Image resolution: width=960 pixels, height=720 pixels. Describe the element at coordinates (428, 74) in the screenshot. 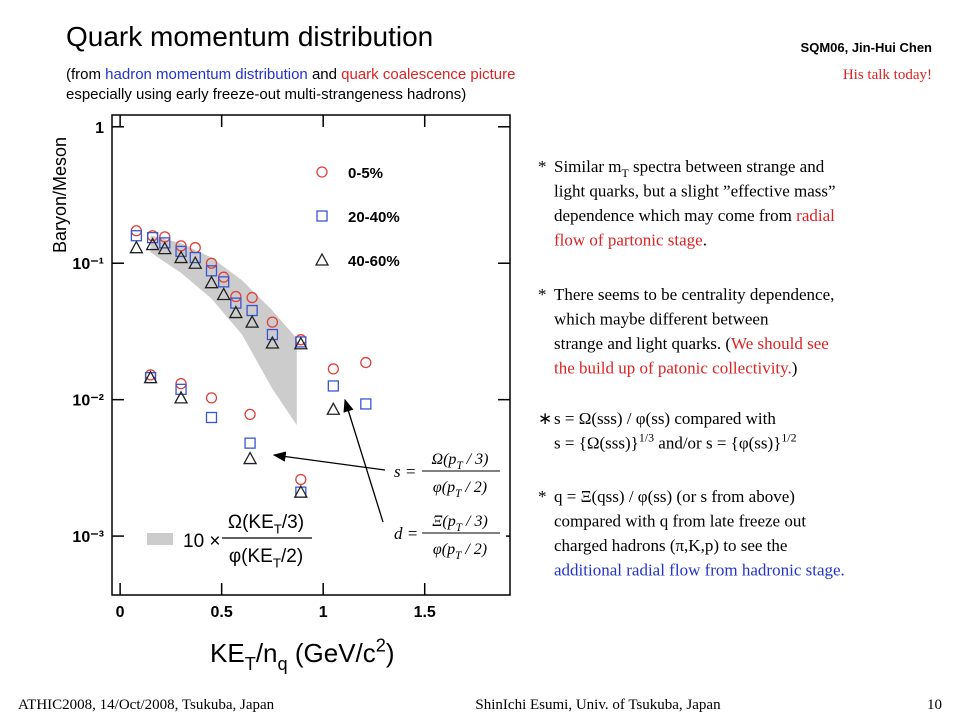

I see `text-run: quark coalescence picture` at that location.